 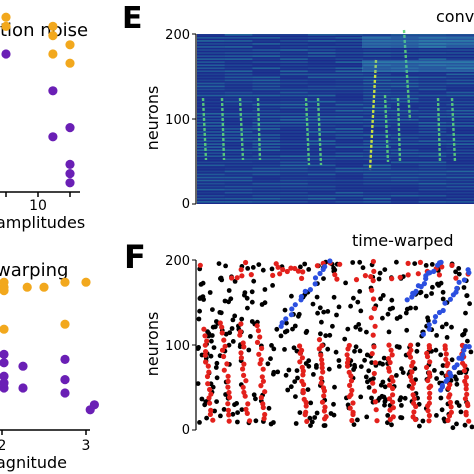 I want to click on panel-e-letter: E, so click(x=132, y=18).